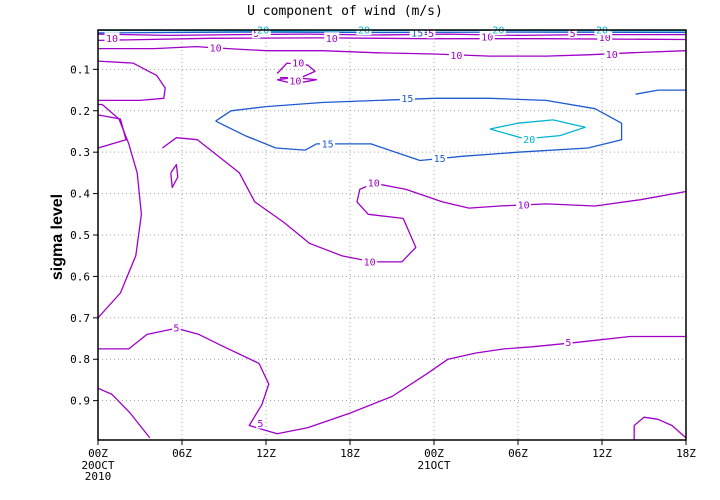 Image resolution: width=720 pixels, height=500 pixels. Describe the element at coordinates (80, 69) in the screenshot. I see `y-tick-label: 0.1` at that location.